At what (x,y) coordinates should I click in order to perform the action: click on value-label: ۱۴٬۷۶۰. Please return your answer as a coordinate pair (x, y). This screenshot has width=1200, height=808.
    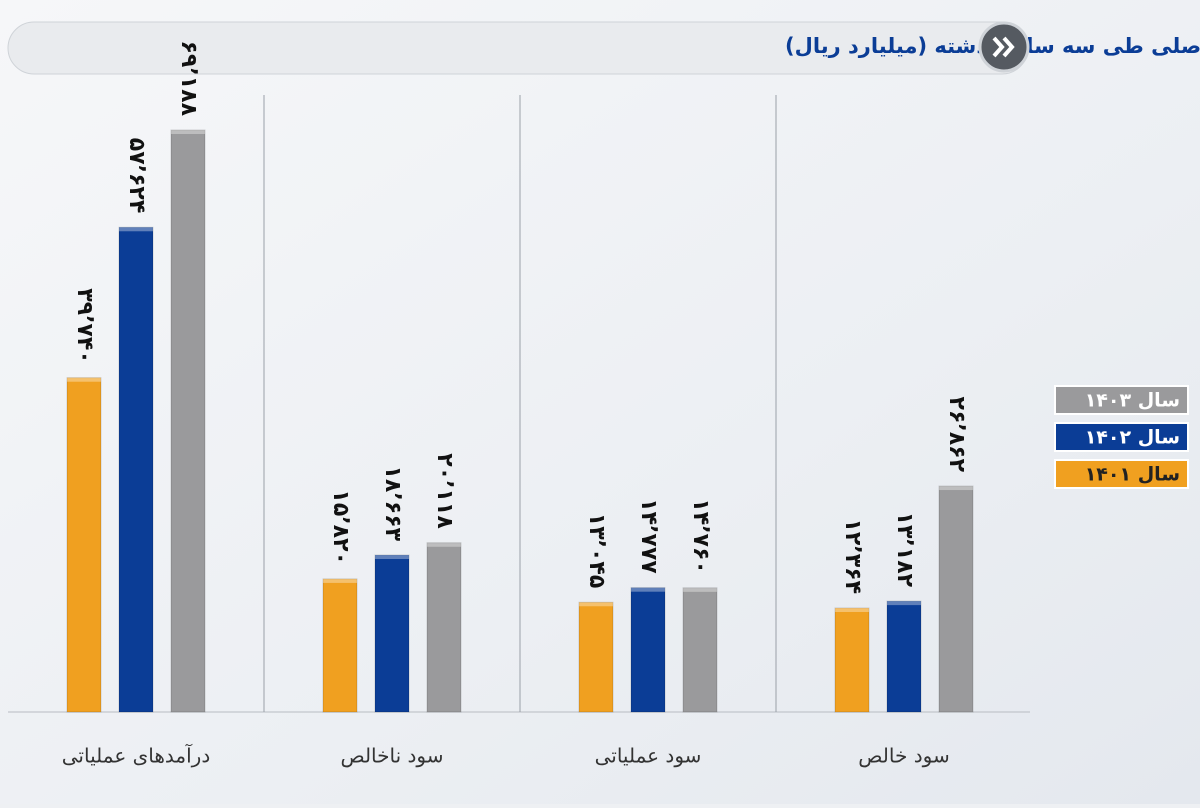
    Looking at the image, I should click on (700, 536).